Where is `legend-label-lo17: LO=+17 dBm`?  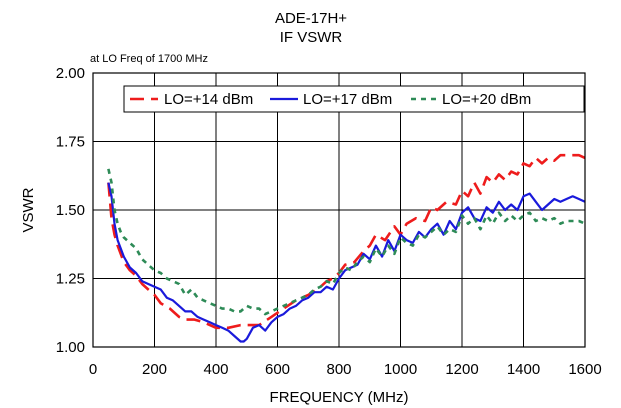 legend-label-lo17: LO=+17 dBm is located at coordinates (347, 99).